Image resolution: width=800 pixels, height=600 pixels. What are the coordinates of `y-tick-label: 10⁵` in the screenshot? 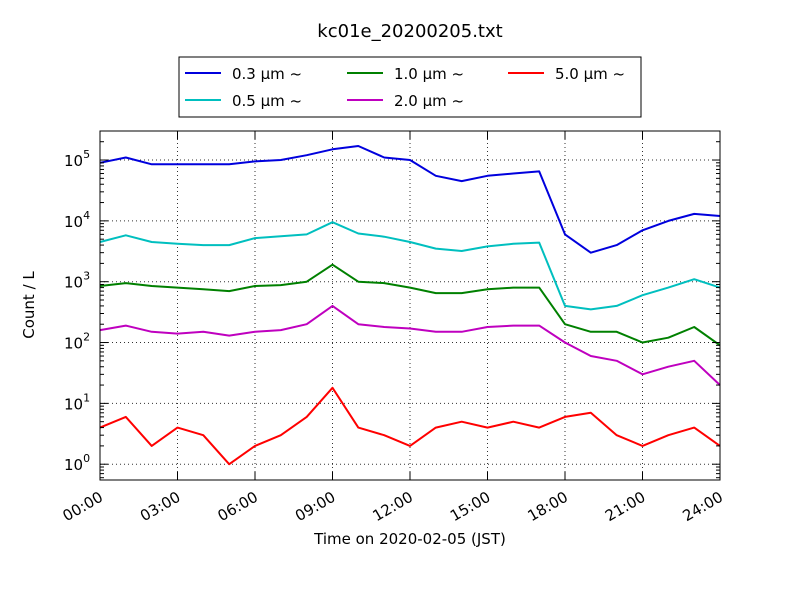 It's located at (77, 159).